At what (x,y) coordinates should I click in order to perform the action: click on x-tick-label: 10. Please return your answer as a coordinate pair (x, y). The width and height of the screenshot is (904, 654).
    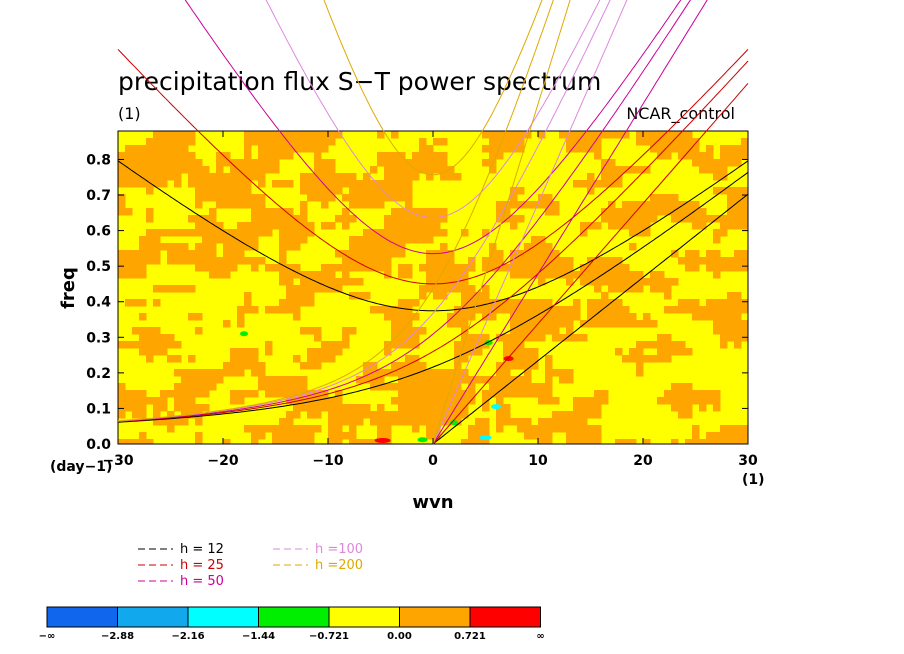
    Looking at the image, I should click on (538, 461).